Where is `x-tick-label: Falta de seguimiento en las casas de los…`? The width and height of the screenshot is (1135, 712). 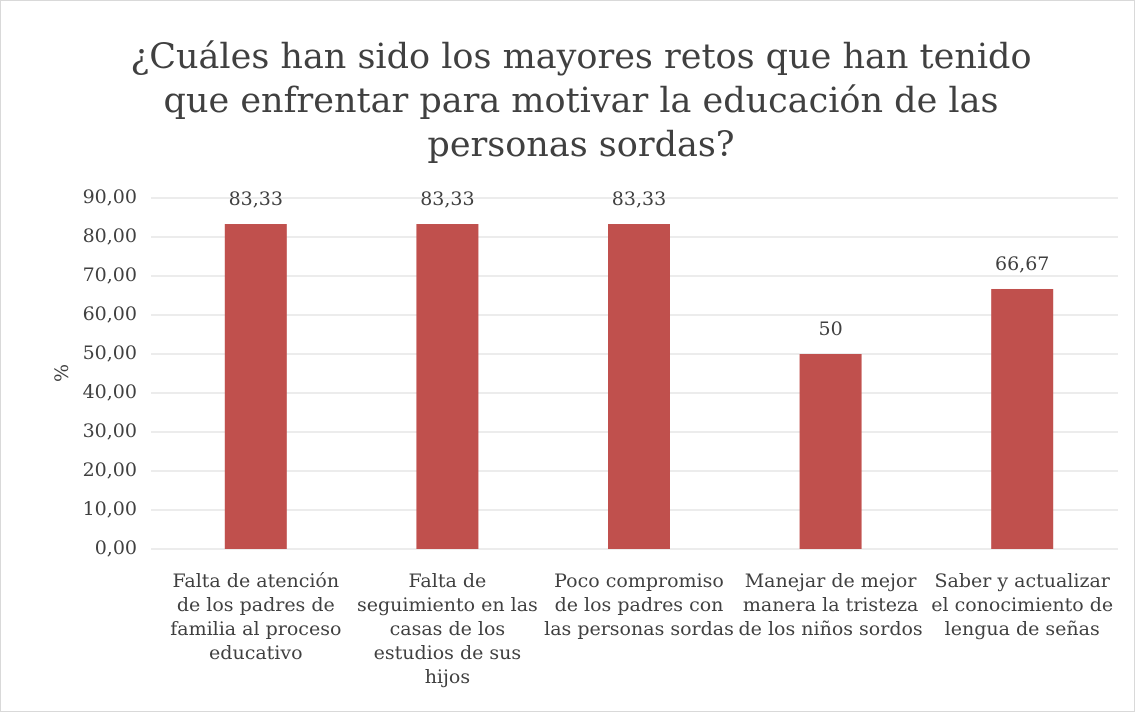
x-tick-label: Falta de seguimiento en las casas de los… is located at coordinates (447, 629).